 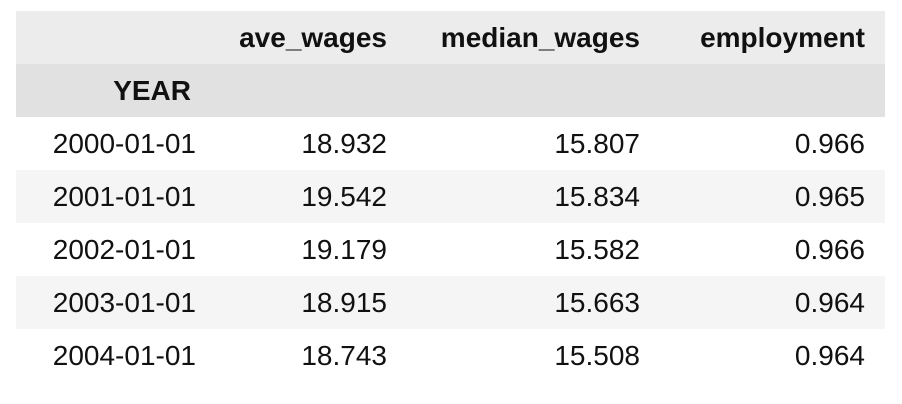 I want to click on column-header-row: ave_wages median_wages employment, so click(x=450, y=37).